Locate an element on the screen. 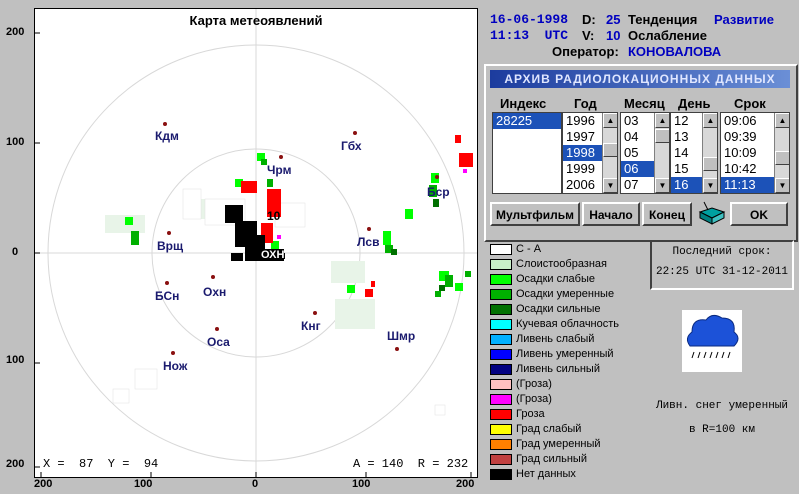  day-scrollbar: ▲ ▼ is located at coordinates (709, 153).